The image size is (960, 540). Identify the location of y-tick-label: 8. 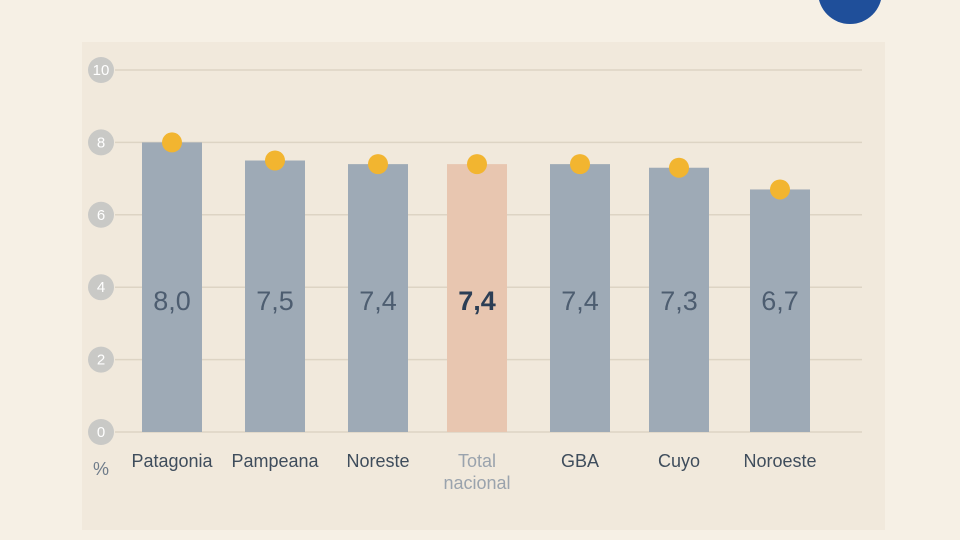
(101, 142).